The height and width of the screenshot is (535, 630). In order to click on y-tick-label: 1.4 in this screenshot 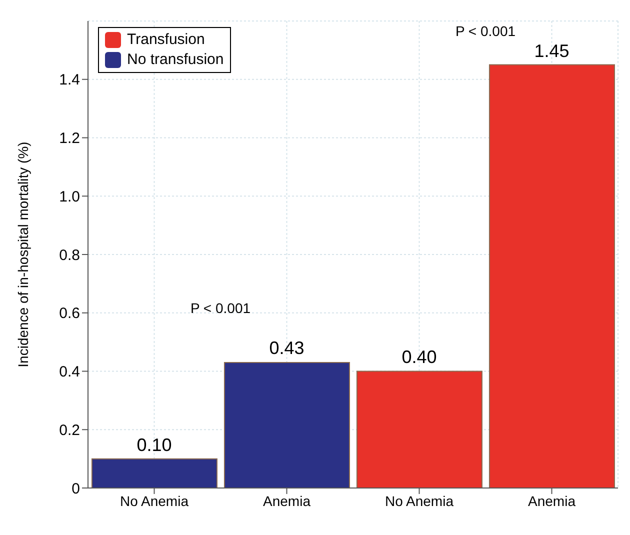, I will do `click(69, 80)`.